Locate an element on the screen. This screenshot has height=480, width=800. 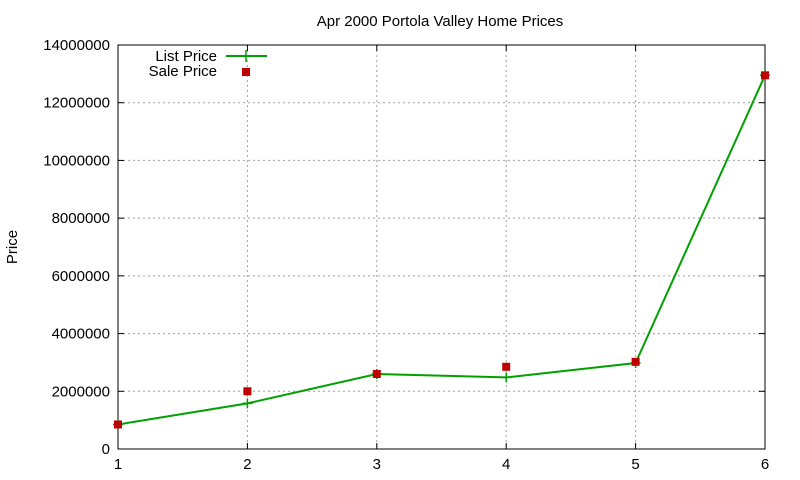
y-tick-label: 8000000 is located at coordinates (81, 218).